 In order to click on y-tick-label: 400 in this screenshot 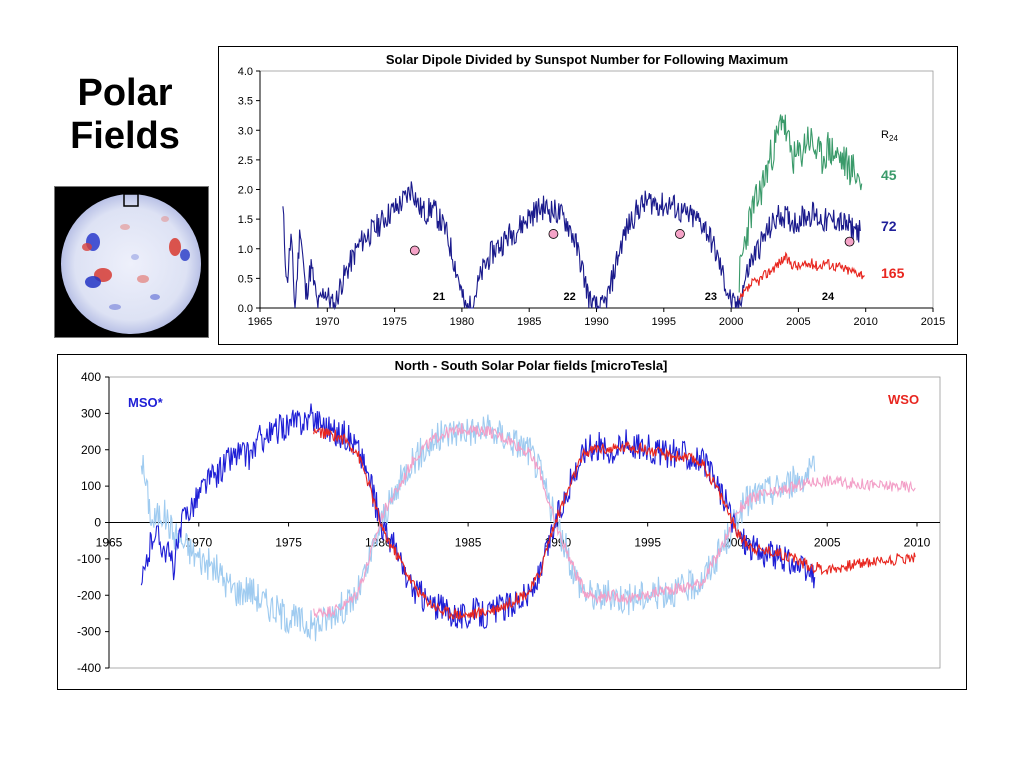, I will do `click(91, 377)`.